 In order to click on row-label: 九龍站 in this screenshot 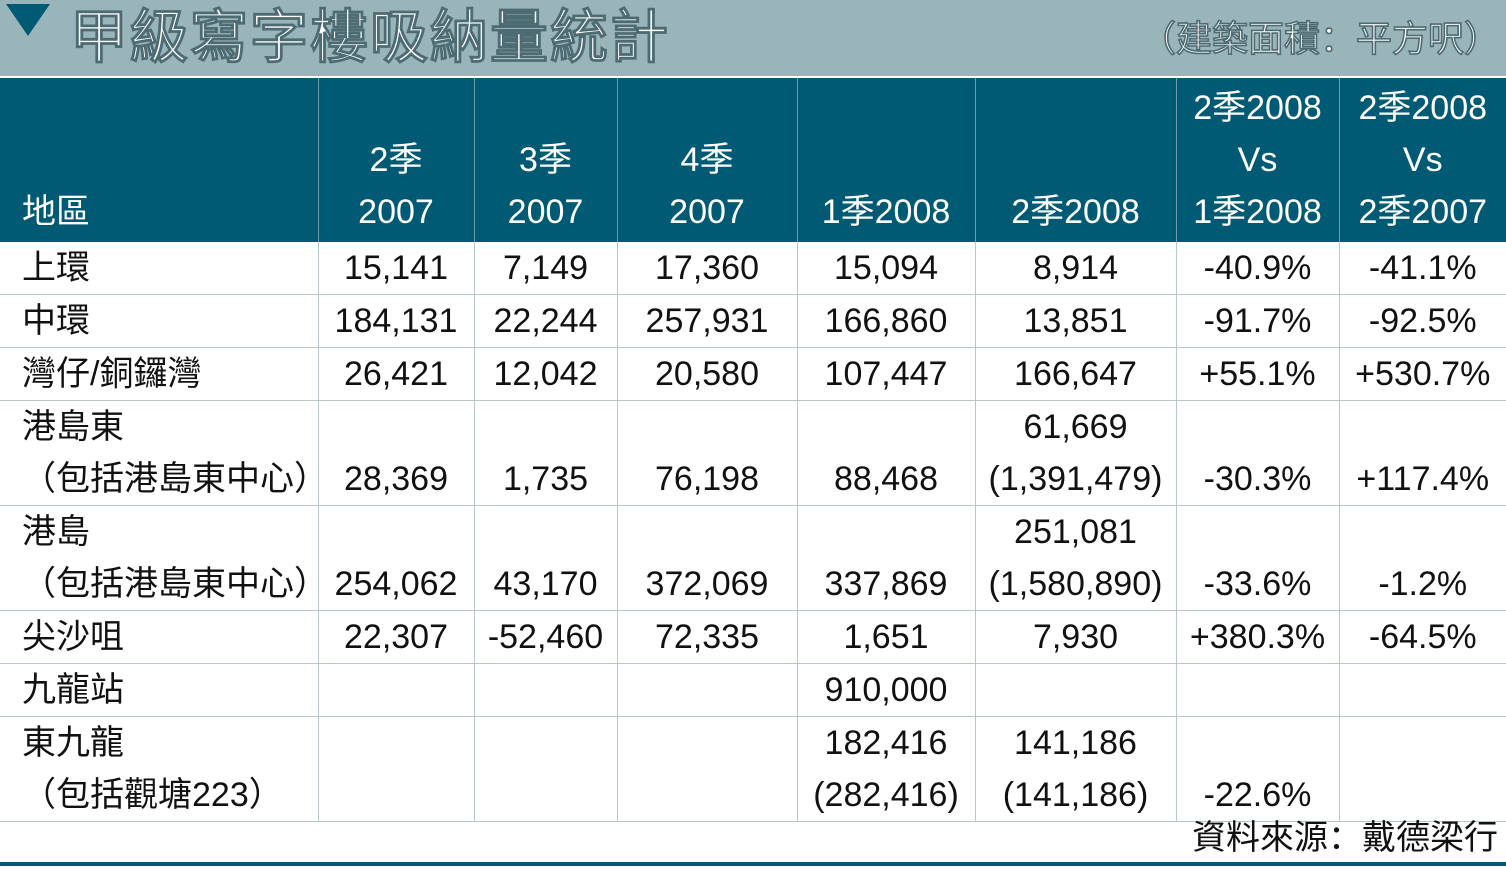, I will do `click(159, 690)`.